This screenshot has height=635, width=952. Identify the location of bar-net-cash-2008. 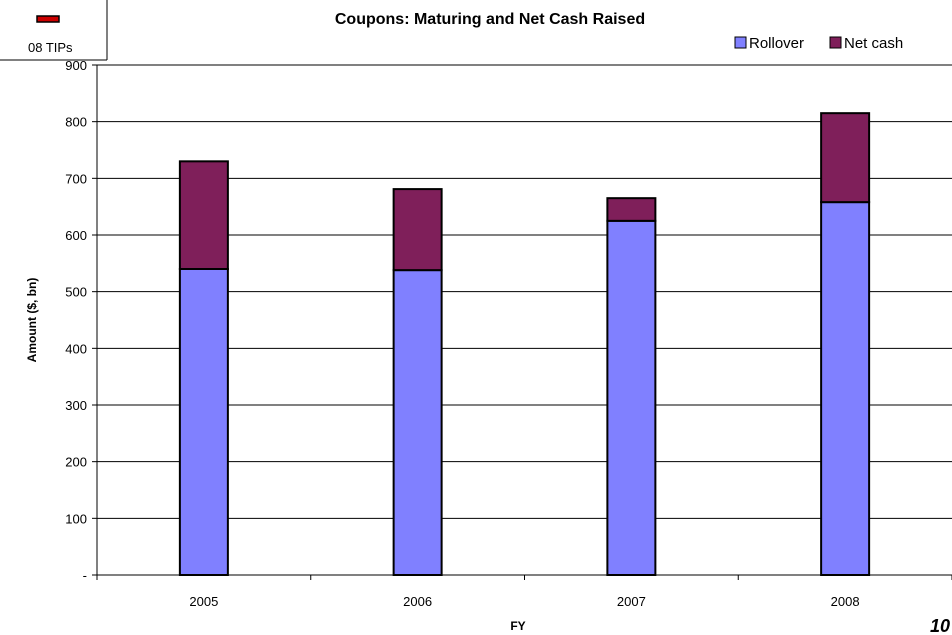
(845, 158).